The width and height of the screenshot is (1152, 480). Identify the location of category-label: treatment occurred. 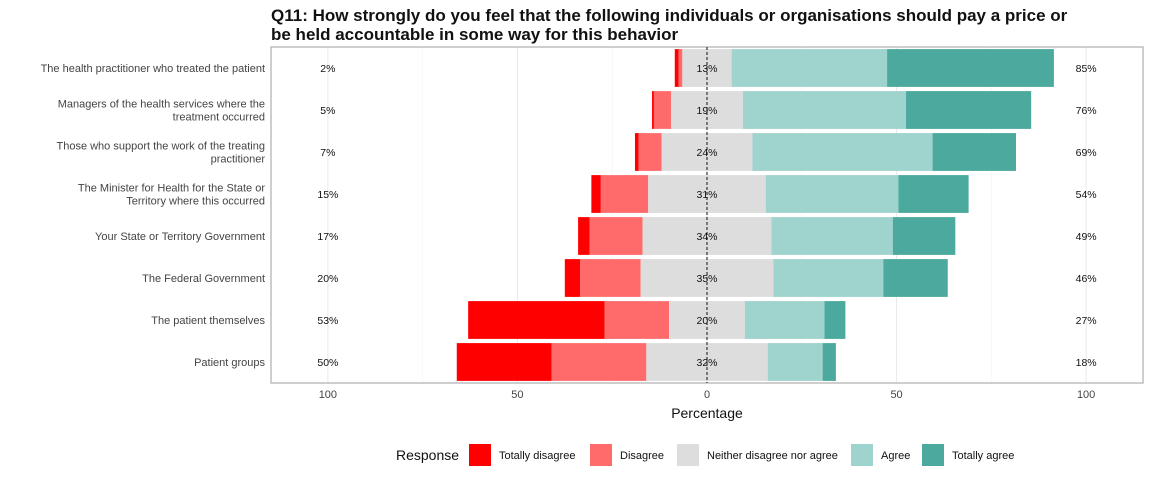
(219, 118).